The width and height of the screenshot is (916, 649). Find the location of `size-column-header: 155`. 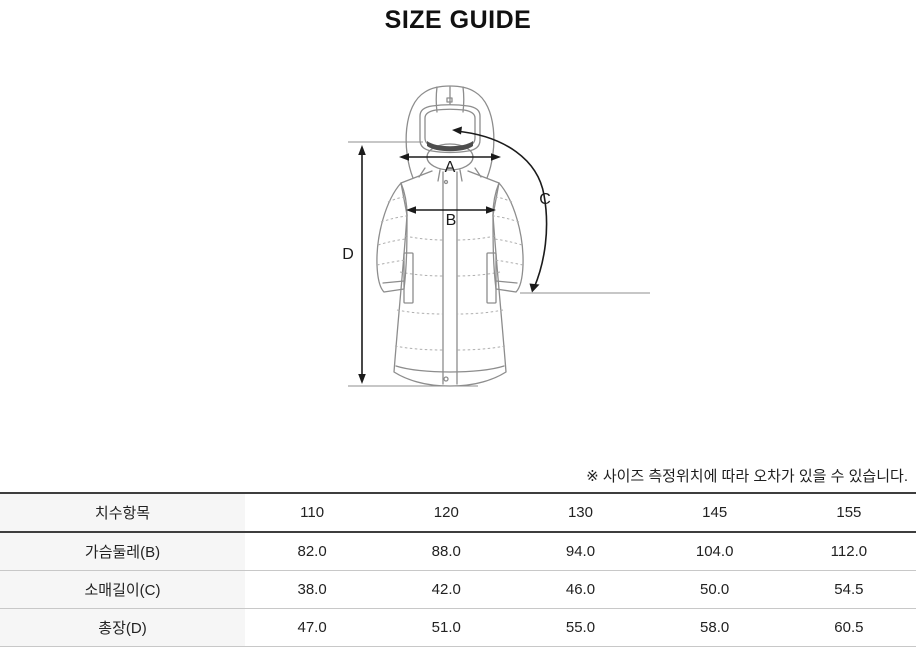

size-column-header: 155 is located at coordinates (848, 513).